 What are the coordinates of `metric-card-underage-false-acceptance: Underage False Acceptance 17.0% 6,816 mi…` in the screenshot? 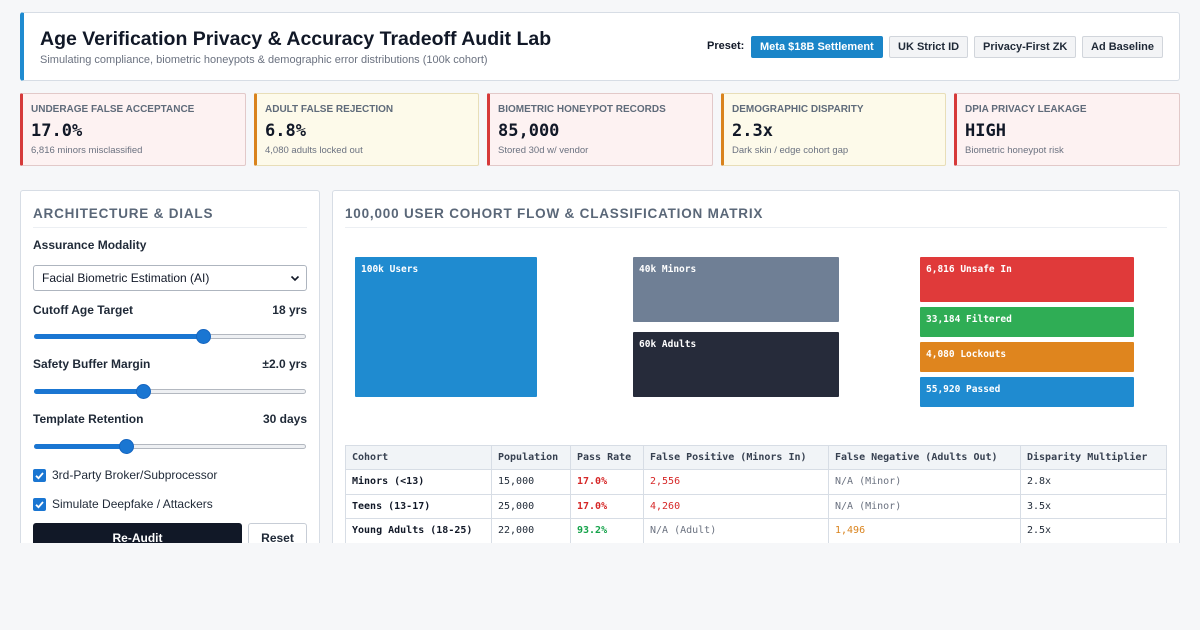 It's located at (133, 129).